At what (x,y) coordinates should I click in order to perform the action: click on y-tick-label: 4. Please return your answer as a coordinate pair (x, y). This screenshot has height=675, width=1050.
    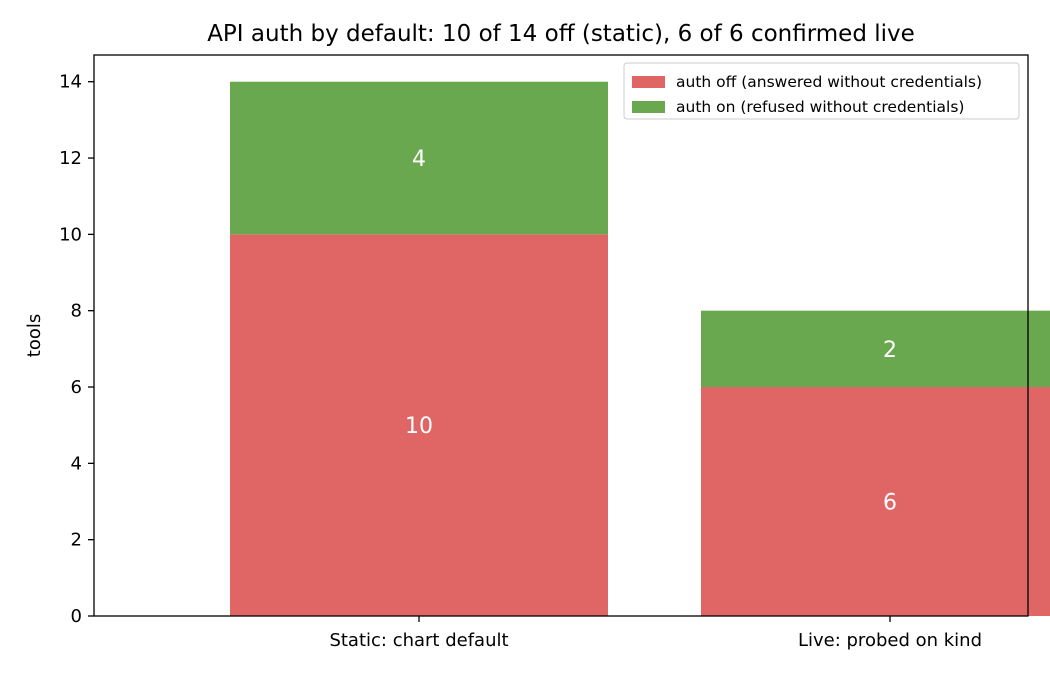
    Looking at the image, I should click on (76, 463).